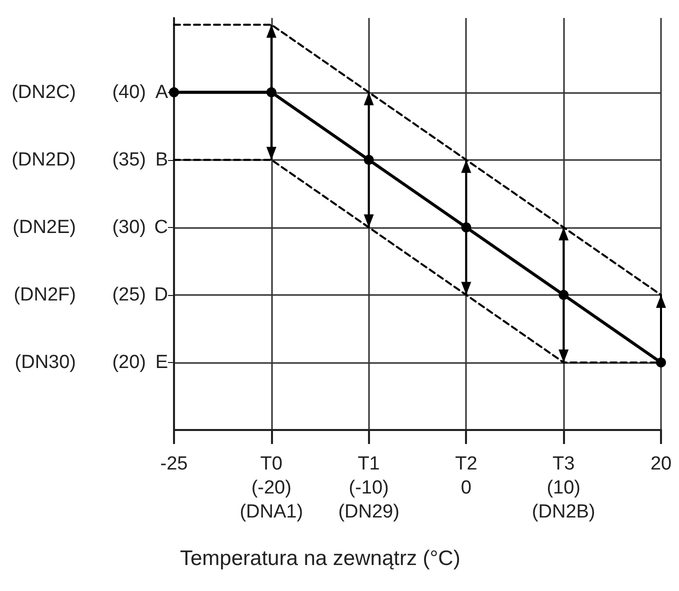 Image resolution: width=679 pixels, height=591 pixels. Describe the element at coordinates (44, 92) in the screenshot. I see `text: (DN2C)` at that location.